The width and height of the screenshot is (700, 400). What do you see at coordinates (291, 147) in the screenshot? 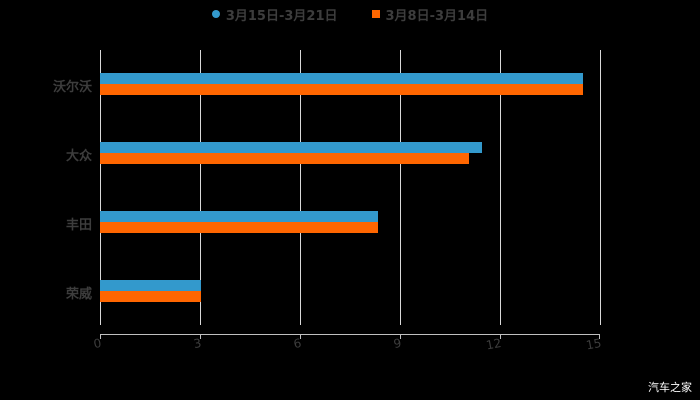
I see `bar-volkswagen-current` at bounding box center [291, 147].